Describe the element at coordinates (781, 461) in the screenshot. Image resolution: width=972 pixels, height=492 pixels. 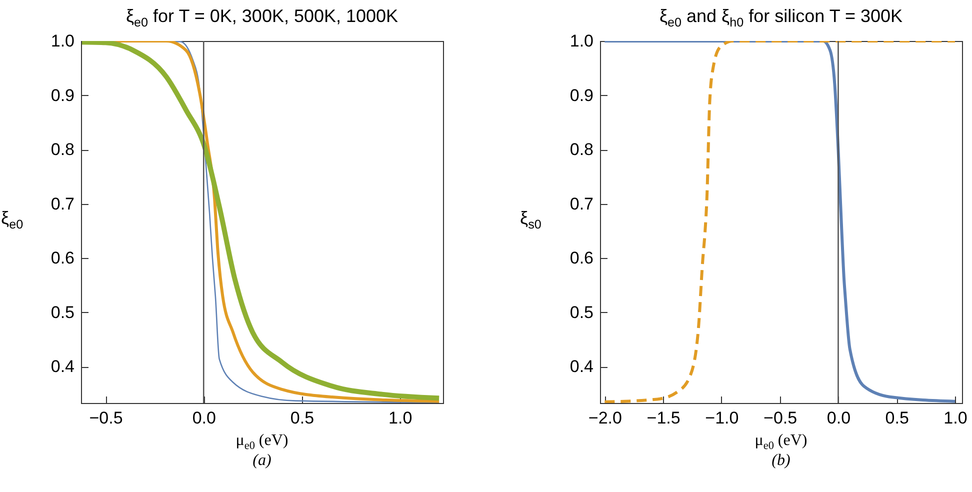
I see `text: (b)` at that location.